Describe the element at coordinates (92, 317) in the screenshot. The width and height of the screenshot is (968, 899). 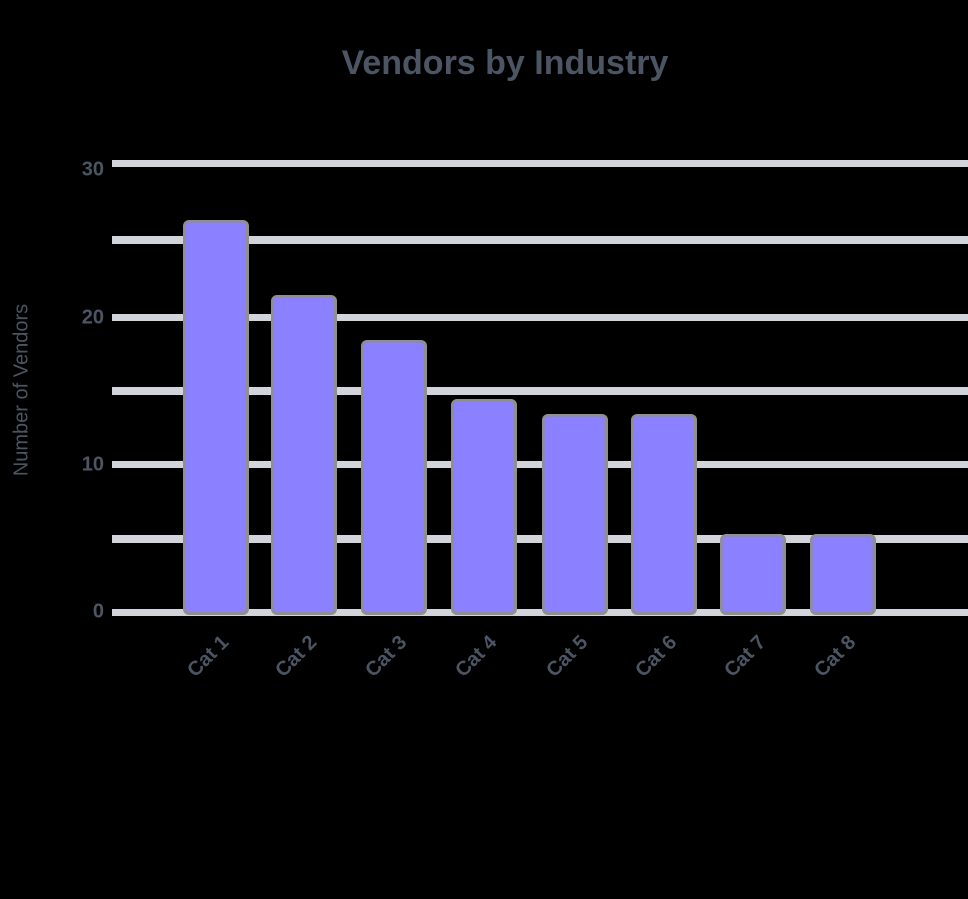
I see `y-tick-20: 20` at that location.